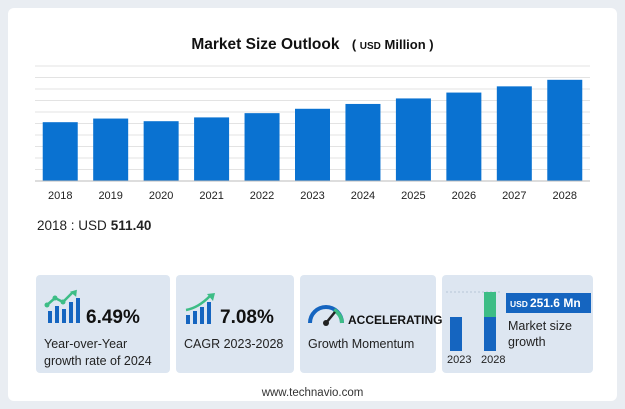 The height and width of the screenshot is (409, 625). What do you see at coordinates (113, 317) in the screenshot?
I see `yoy-value: 6.49%` at bounding box center [113, 317].